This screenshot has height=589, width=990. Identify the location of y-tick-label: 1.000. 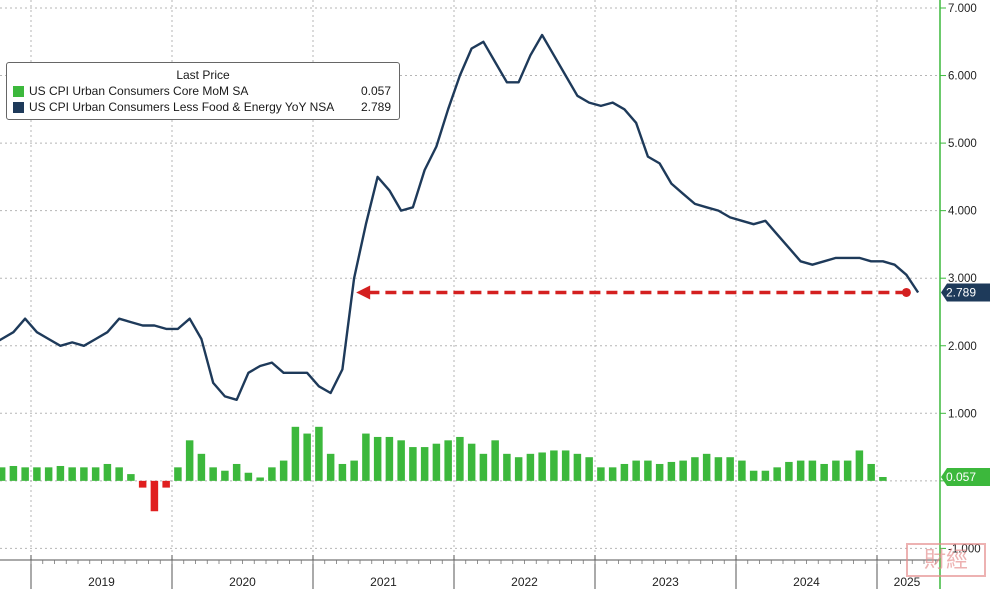
(962, 414).